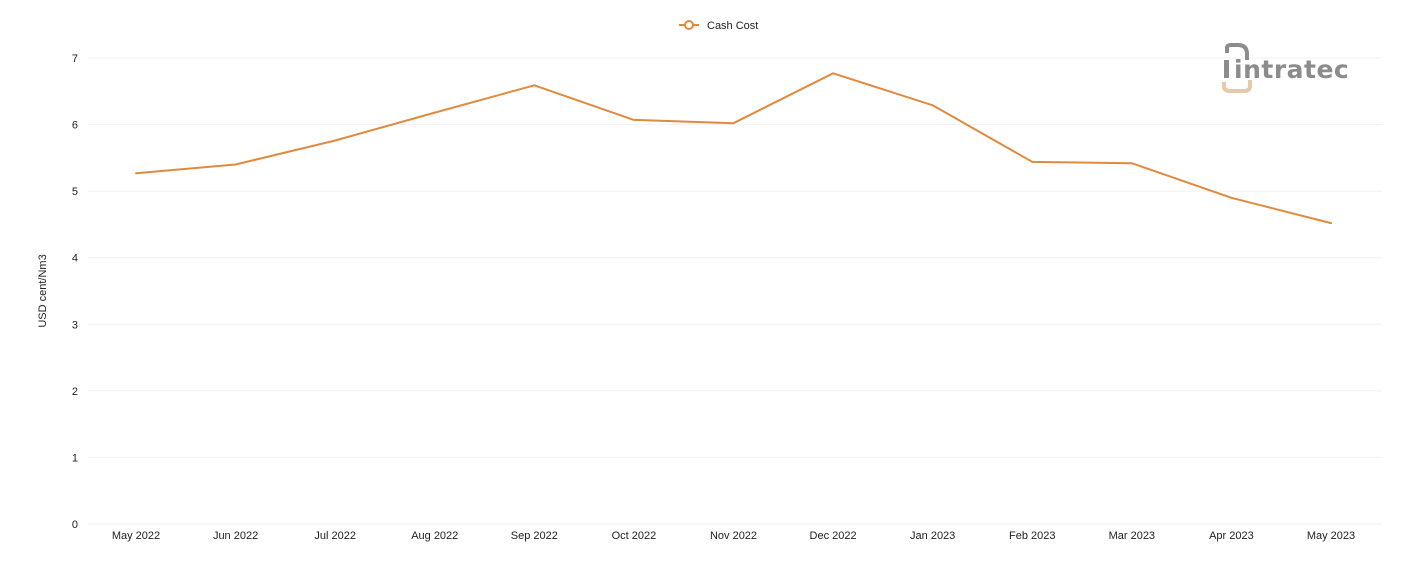 The width and height of the screenshot is (1401, 561). What do you see at coordinates (75, 259) in the screenshot?
I see `y-tick-label: 4` at bounding box center [75, 259].